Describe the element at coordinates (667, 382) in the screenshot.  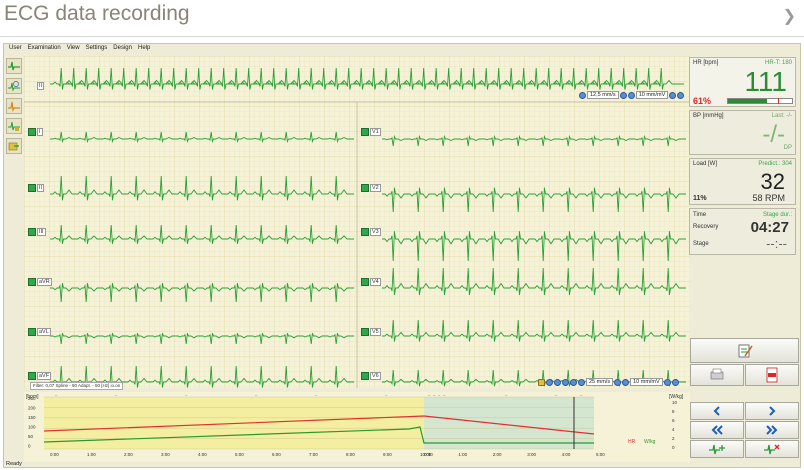
I see `ecg-gain-up-button` at that location.